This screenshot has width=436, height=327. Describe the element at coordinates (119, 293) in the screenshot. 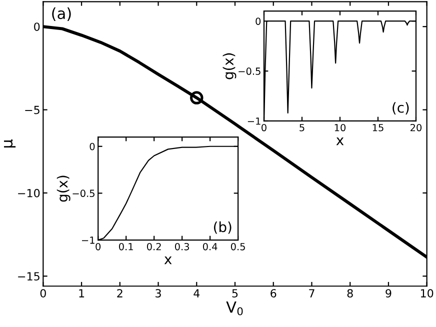

I see `x-tick-label: 2` at that location.